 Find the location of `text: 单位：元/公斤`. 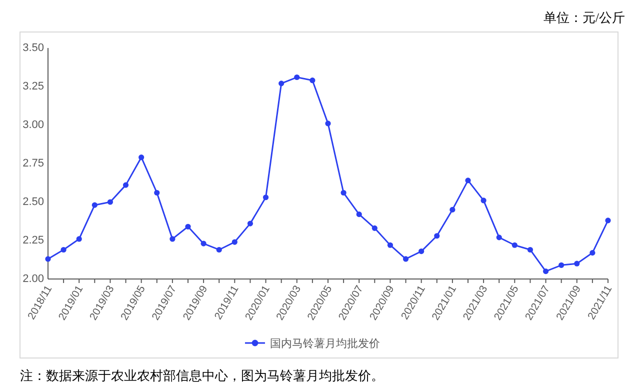

text: 单位：元/公斤 is located at coordinates (584, 17).